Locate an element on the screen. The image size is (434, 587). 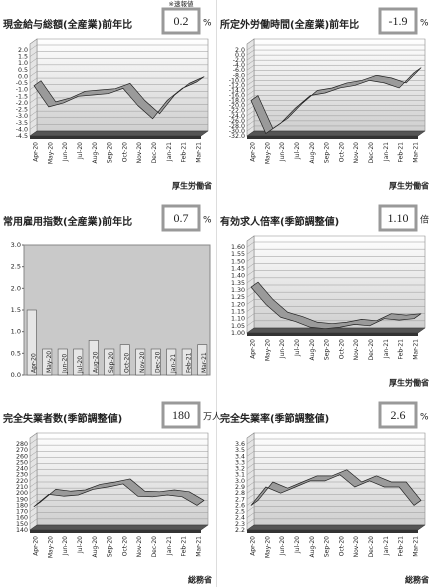
highlight-value: -1.9 is located at coordinates (398, 21).